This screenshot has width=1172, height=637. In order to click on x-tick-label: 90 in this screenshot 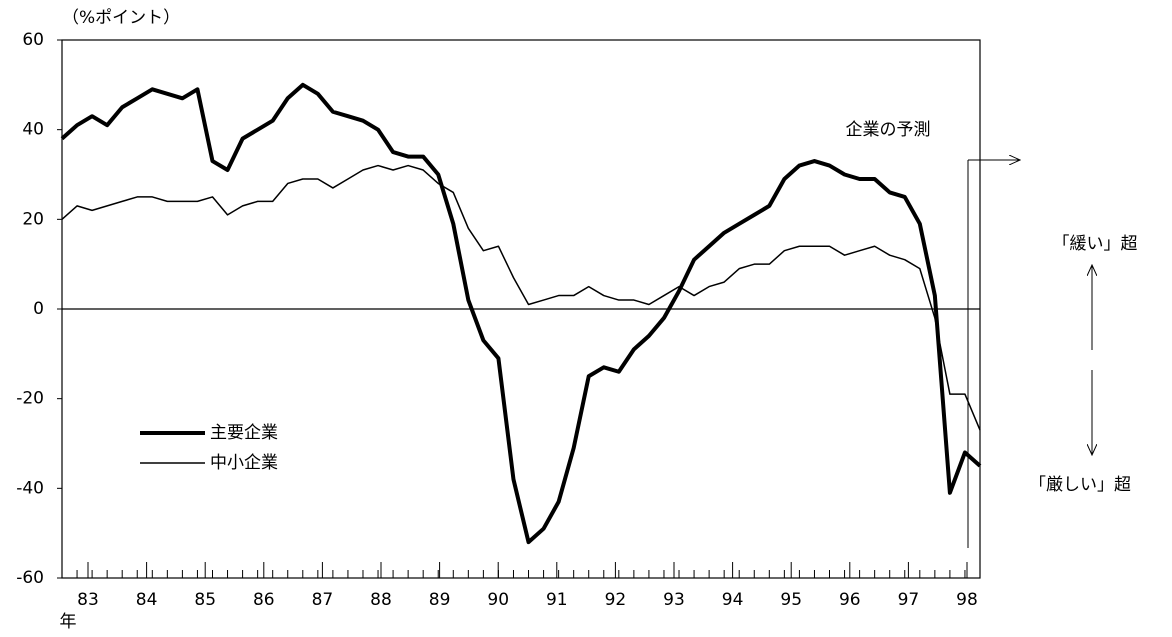, I will do `click(498, 600)`.